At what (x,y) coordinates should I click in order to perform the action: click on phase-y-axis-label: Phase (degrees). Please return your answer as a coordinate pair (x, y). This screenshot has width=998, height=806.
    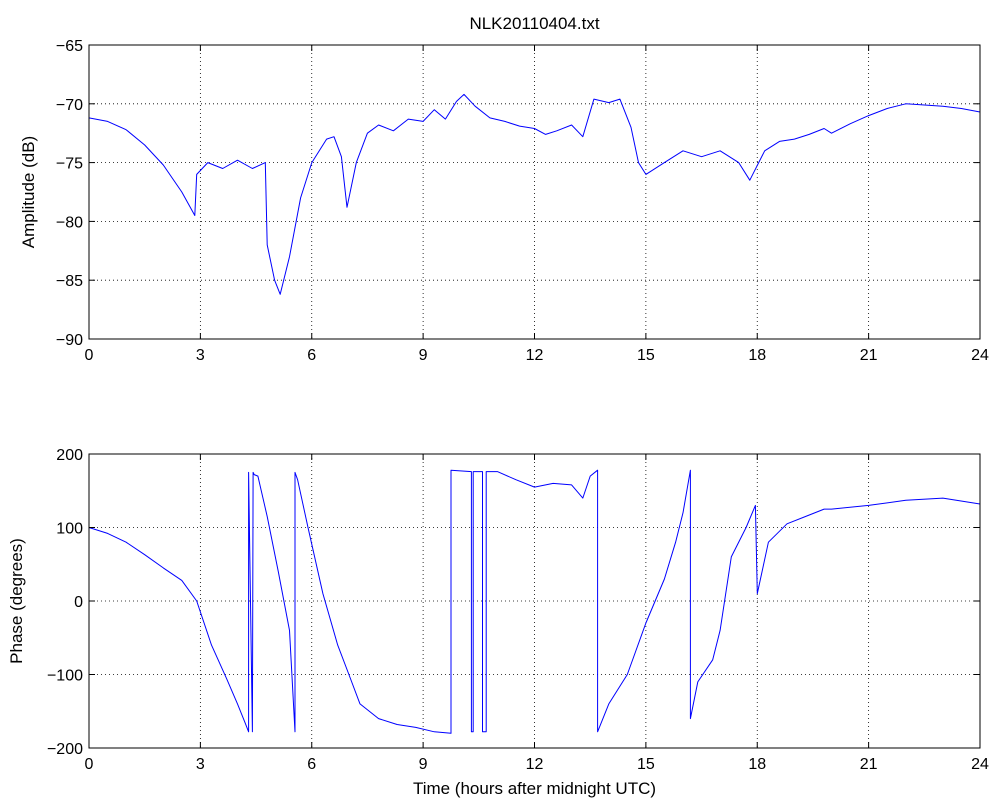
    Looking at the image, I should click on (16, 601).